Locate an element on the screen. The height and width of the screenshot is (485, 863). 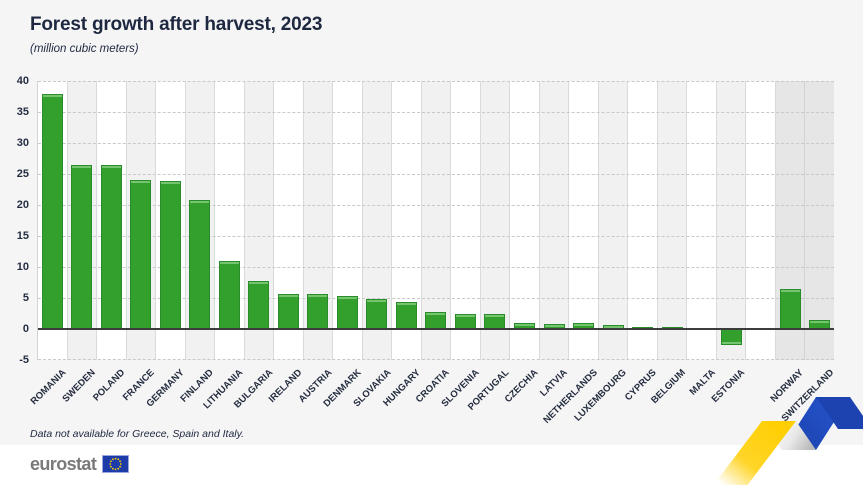
bar-switzerland is located at coordinates (820, 324).